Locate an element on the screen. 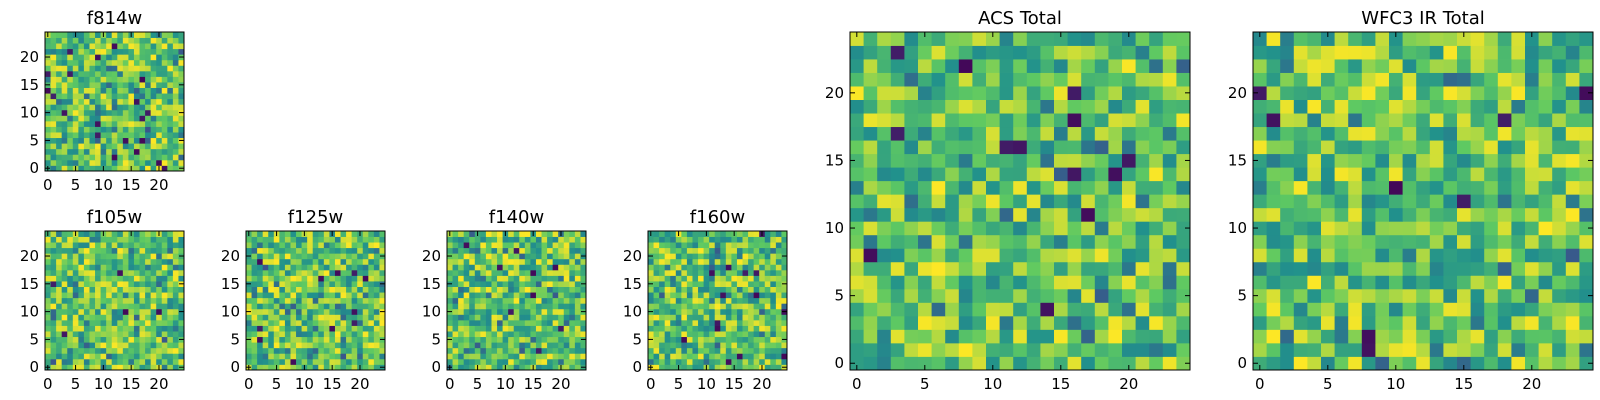  y-tick-label: 0 is located at coordinates (839, 363).